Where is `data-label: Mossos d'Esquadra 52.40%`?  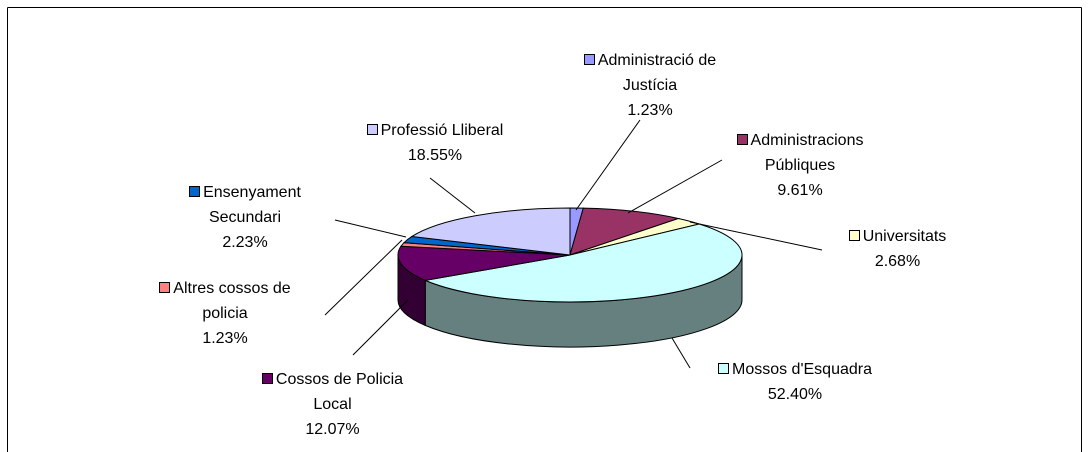
data-label: Mossos d'Esquadra 52.40% is located at coordinates (795, 382).